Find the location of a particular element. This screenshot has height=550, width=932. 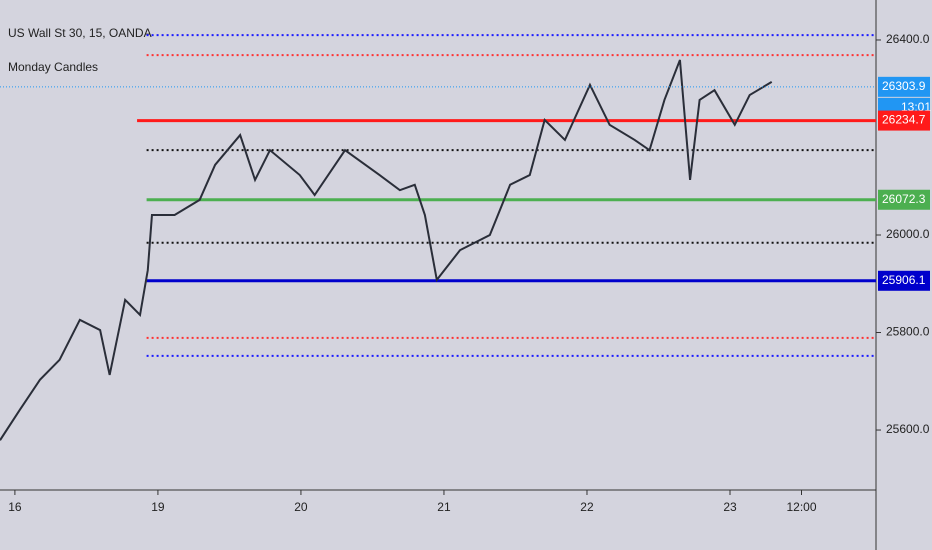

y-tick-label: 26400.0 is located at coordinates (908, 39).